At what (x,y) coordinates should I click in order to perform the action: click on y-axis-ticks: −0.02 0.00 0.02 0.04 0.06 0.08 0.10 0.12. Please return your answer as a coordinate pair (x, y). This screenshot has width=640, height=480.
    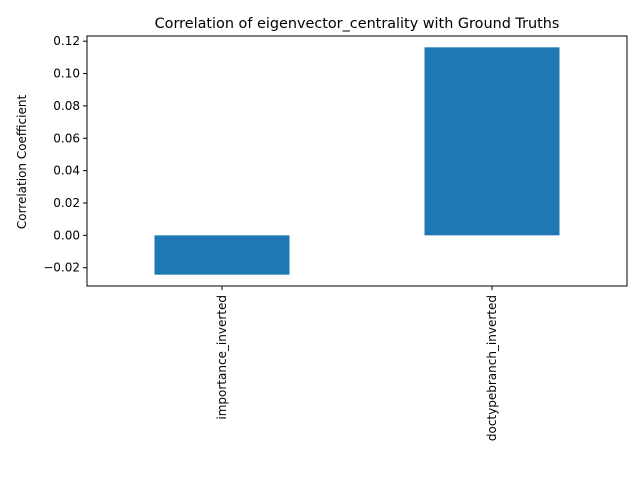
    Looking at the image, I should click on (65, 154).